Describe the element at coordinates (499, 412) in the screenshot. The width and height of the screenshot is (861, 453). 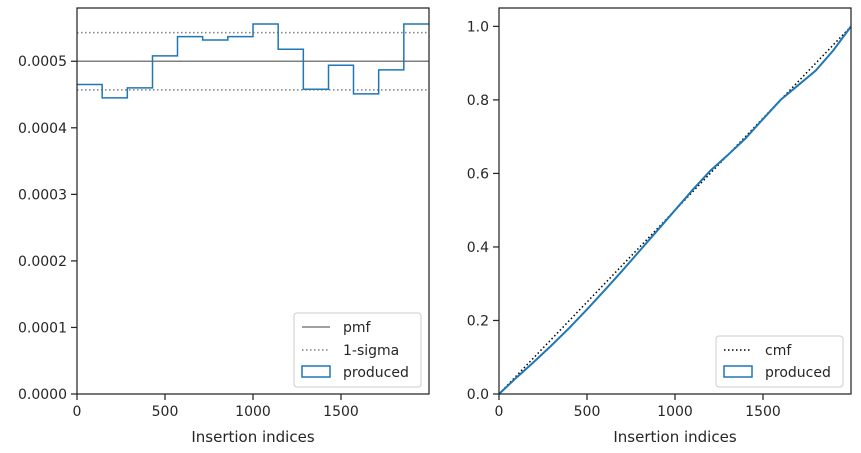
I see `right-x-tick-label: 0` at that location.